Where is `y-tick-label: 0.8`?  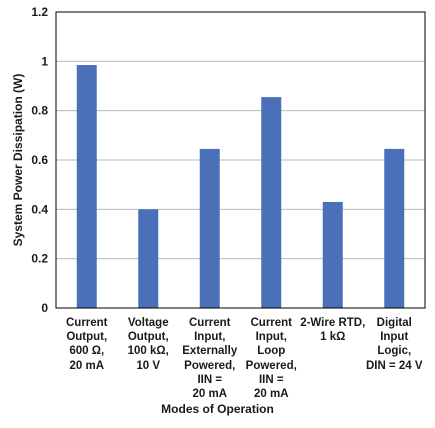
y-tick-label: 0.8 is located at coordinates (39, 111).